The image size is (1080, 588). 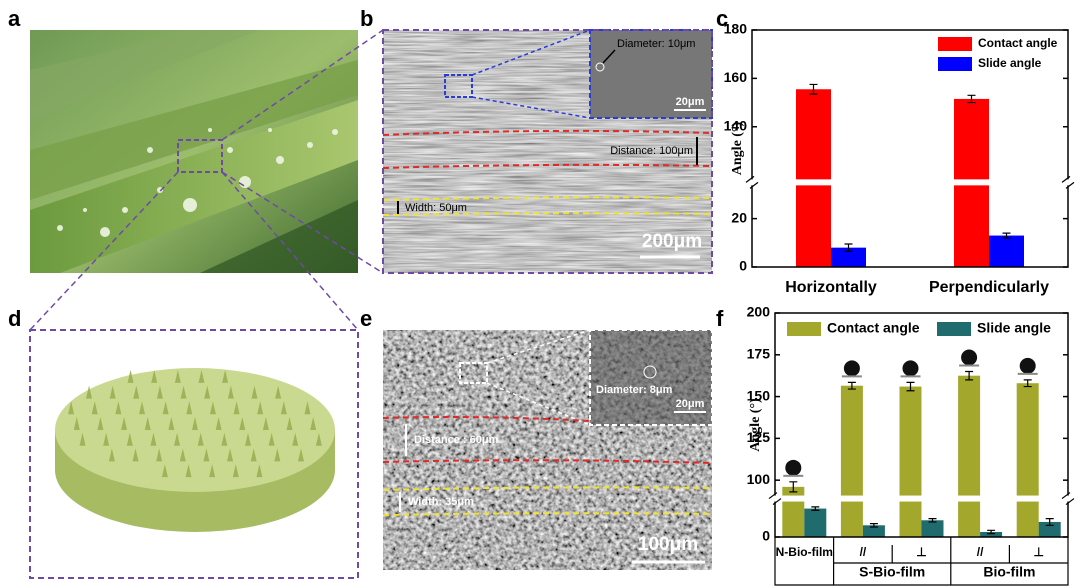 I want to click on axis-break-mark, so click(x=752, y=182).